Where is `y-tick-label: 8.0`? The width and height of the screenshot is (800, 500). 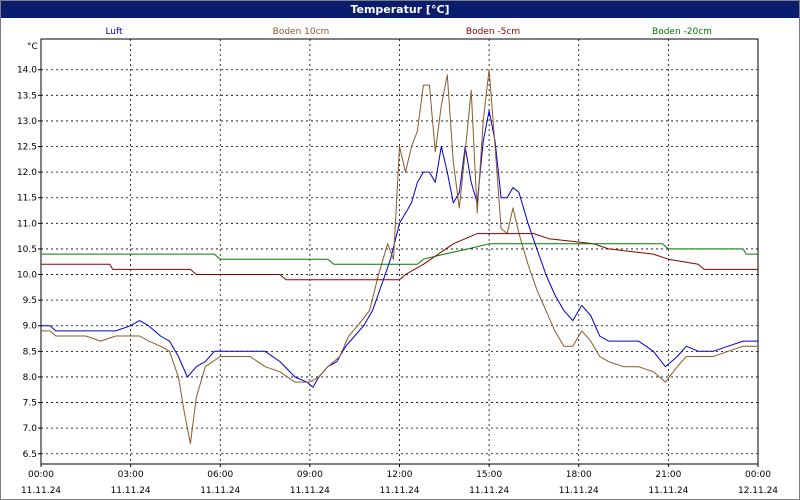 y-tick-label: 8.0 is located at coordinates (30, 378).